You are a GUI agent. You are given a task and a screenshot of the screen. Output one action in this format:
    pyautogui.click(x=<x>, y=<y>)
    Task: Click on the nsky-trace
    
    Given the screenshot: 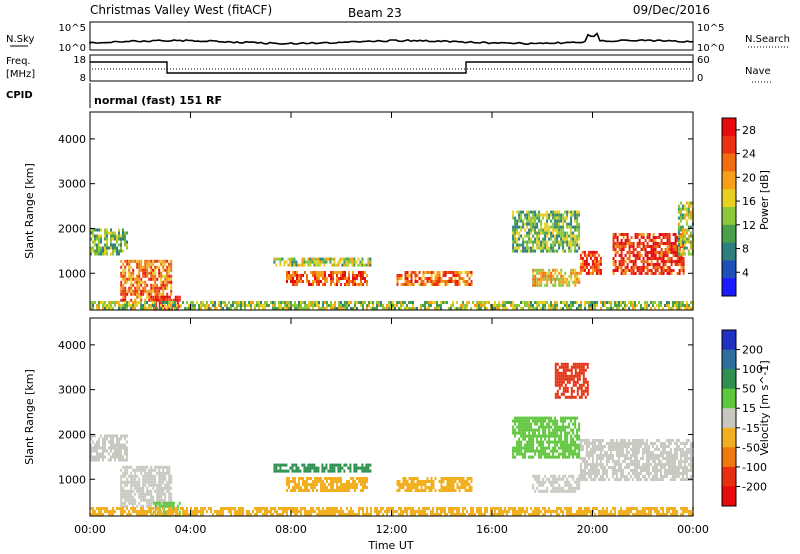 What is the action you would take?
    pyautogui.click(x=391, y=39)
    